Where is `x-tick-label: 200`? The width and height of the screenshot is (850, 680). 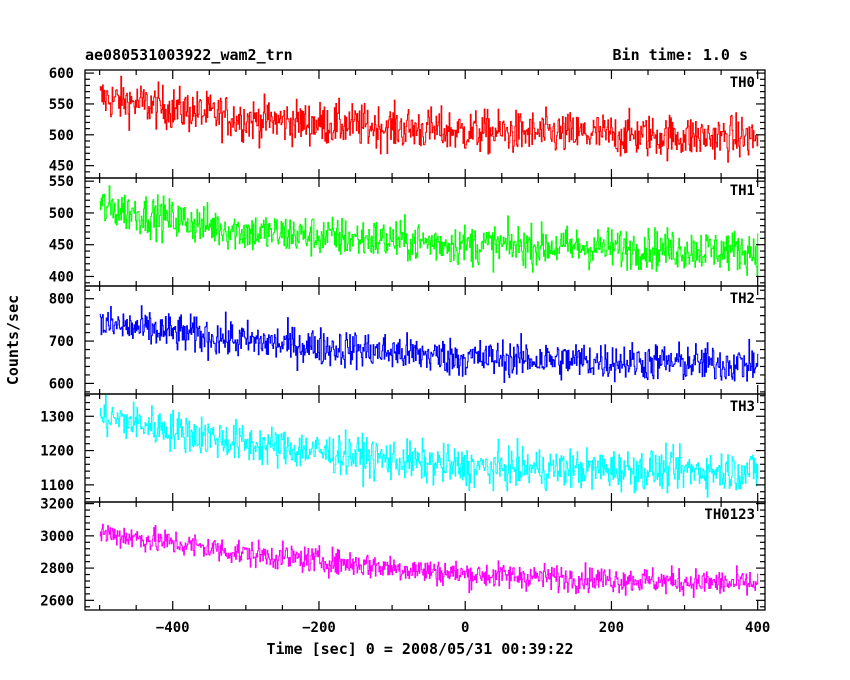
x-tick-label: 200 is located at coordinates (611, 628).